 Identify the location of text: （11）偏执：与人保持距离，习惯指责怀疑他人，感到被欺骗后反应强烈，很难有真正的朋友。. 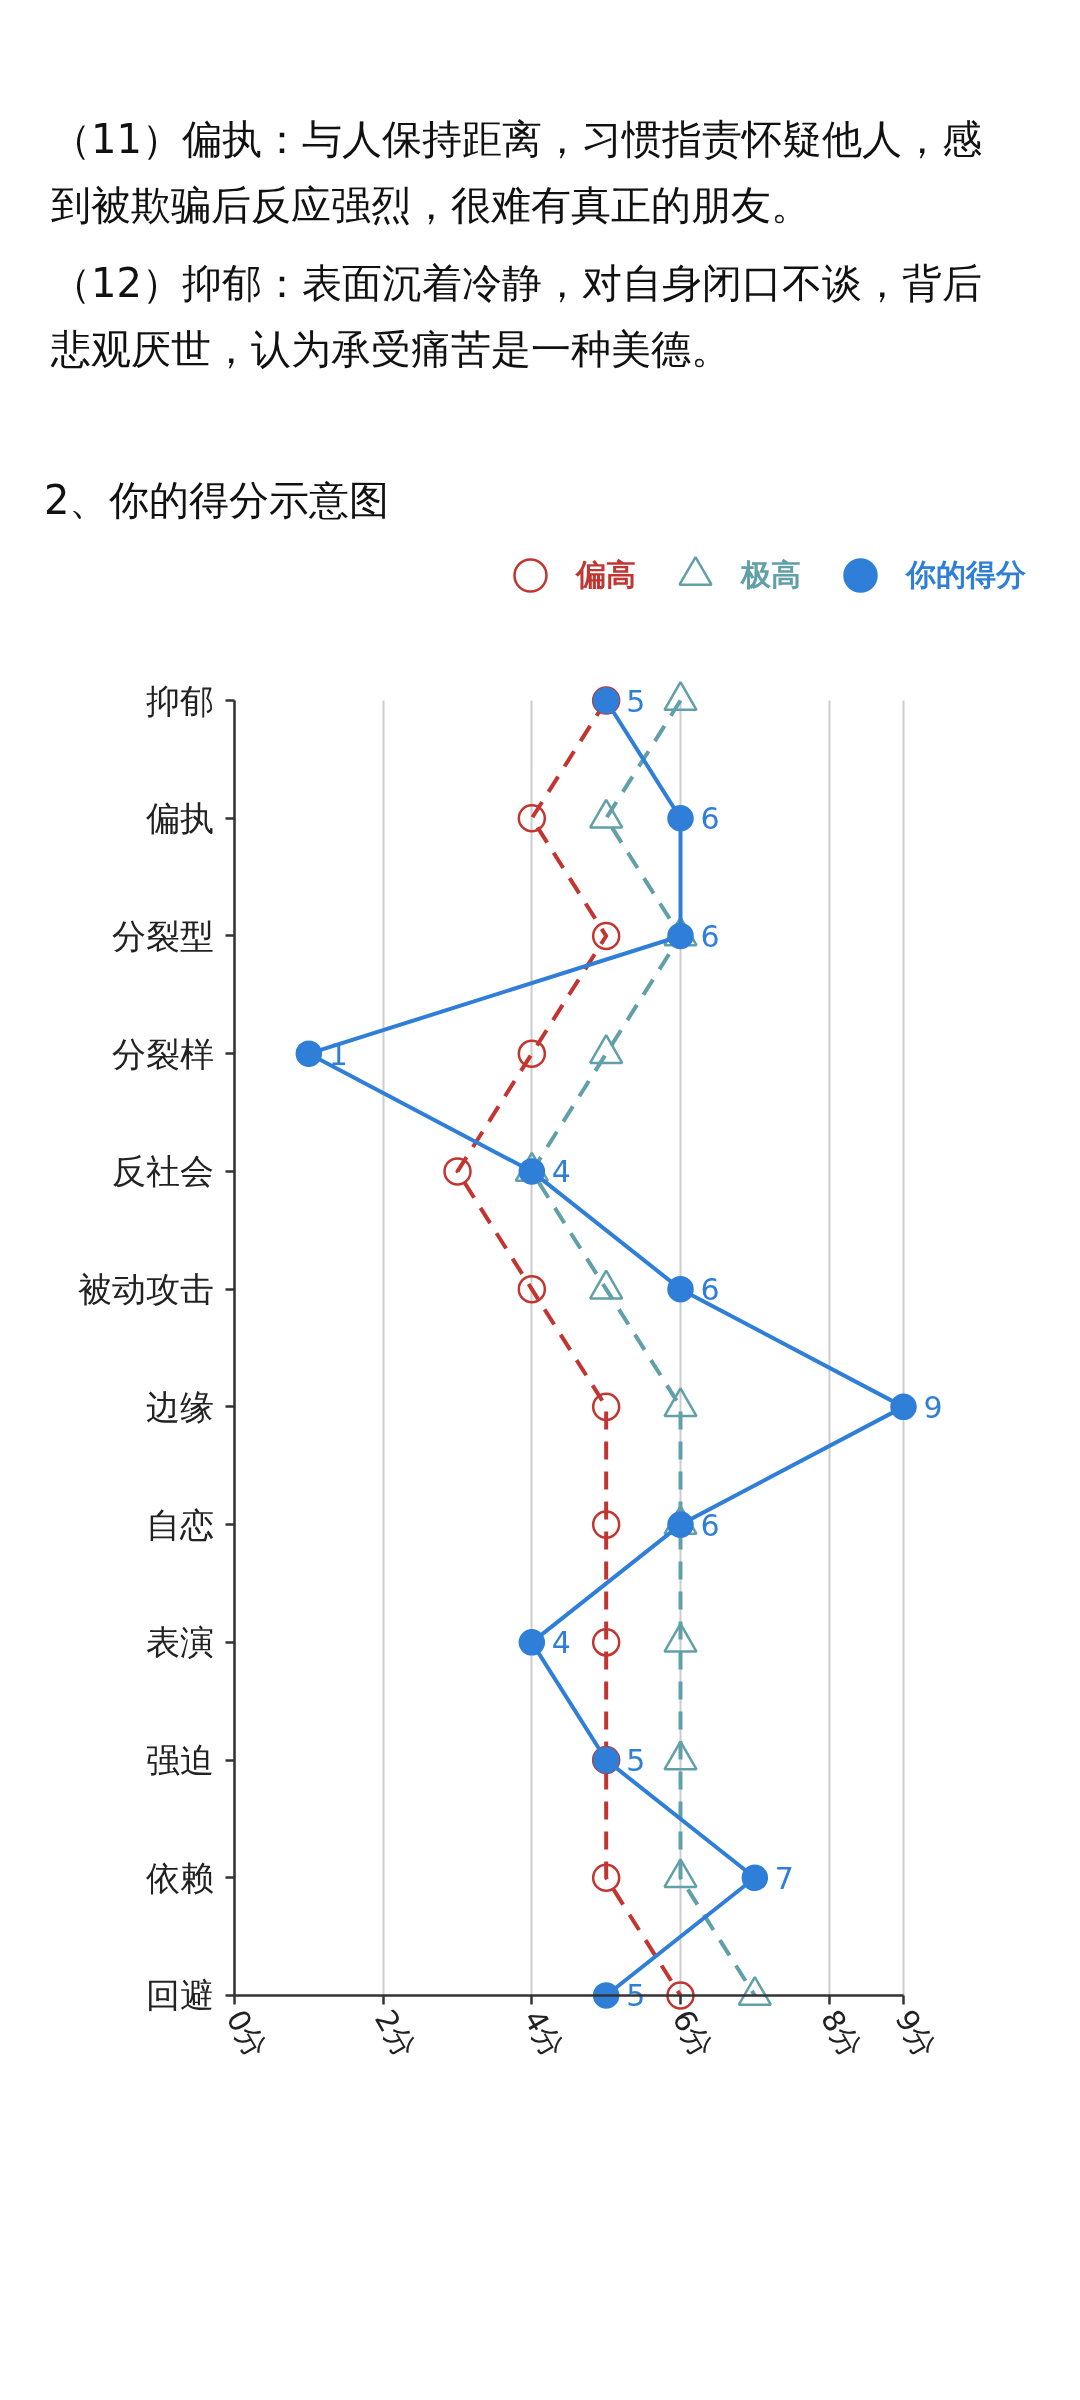
(517, 172).